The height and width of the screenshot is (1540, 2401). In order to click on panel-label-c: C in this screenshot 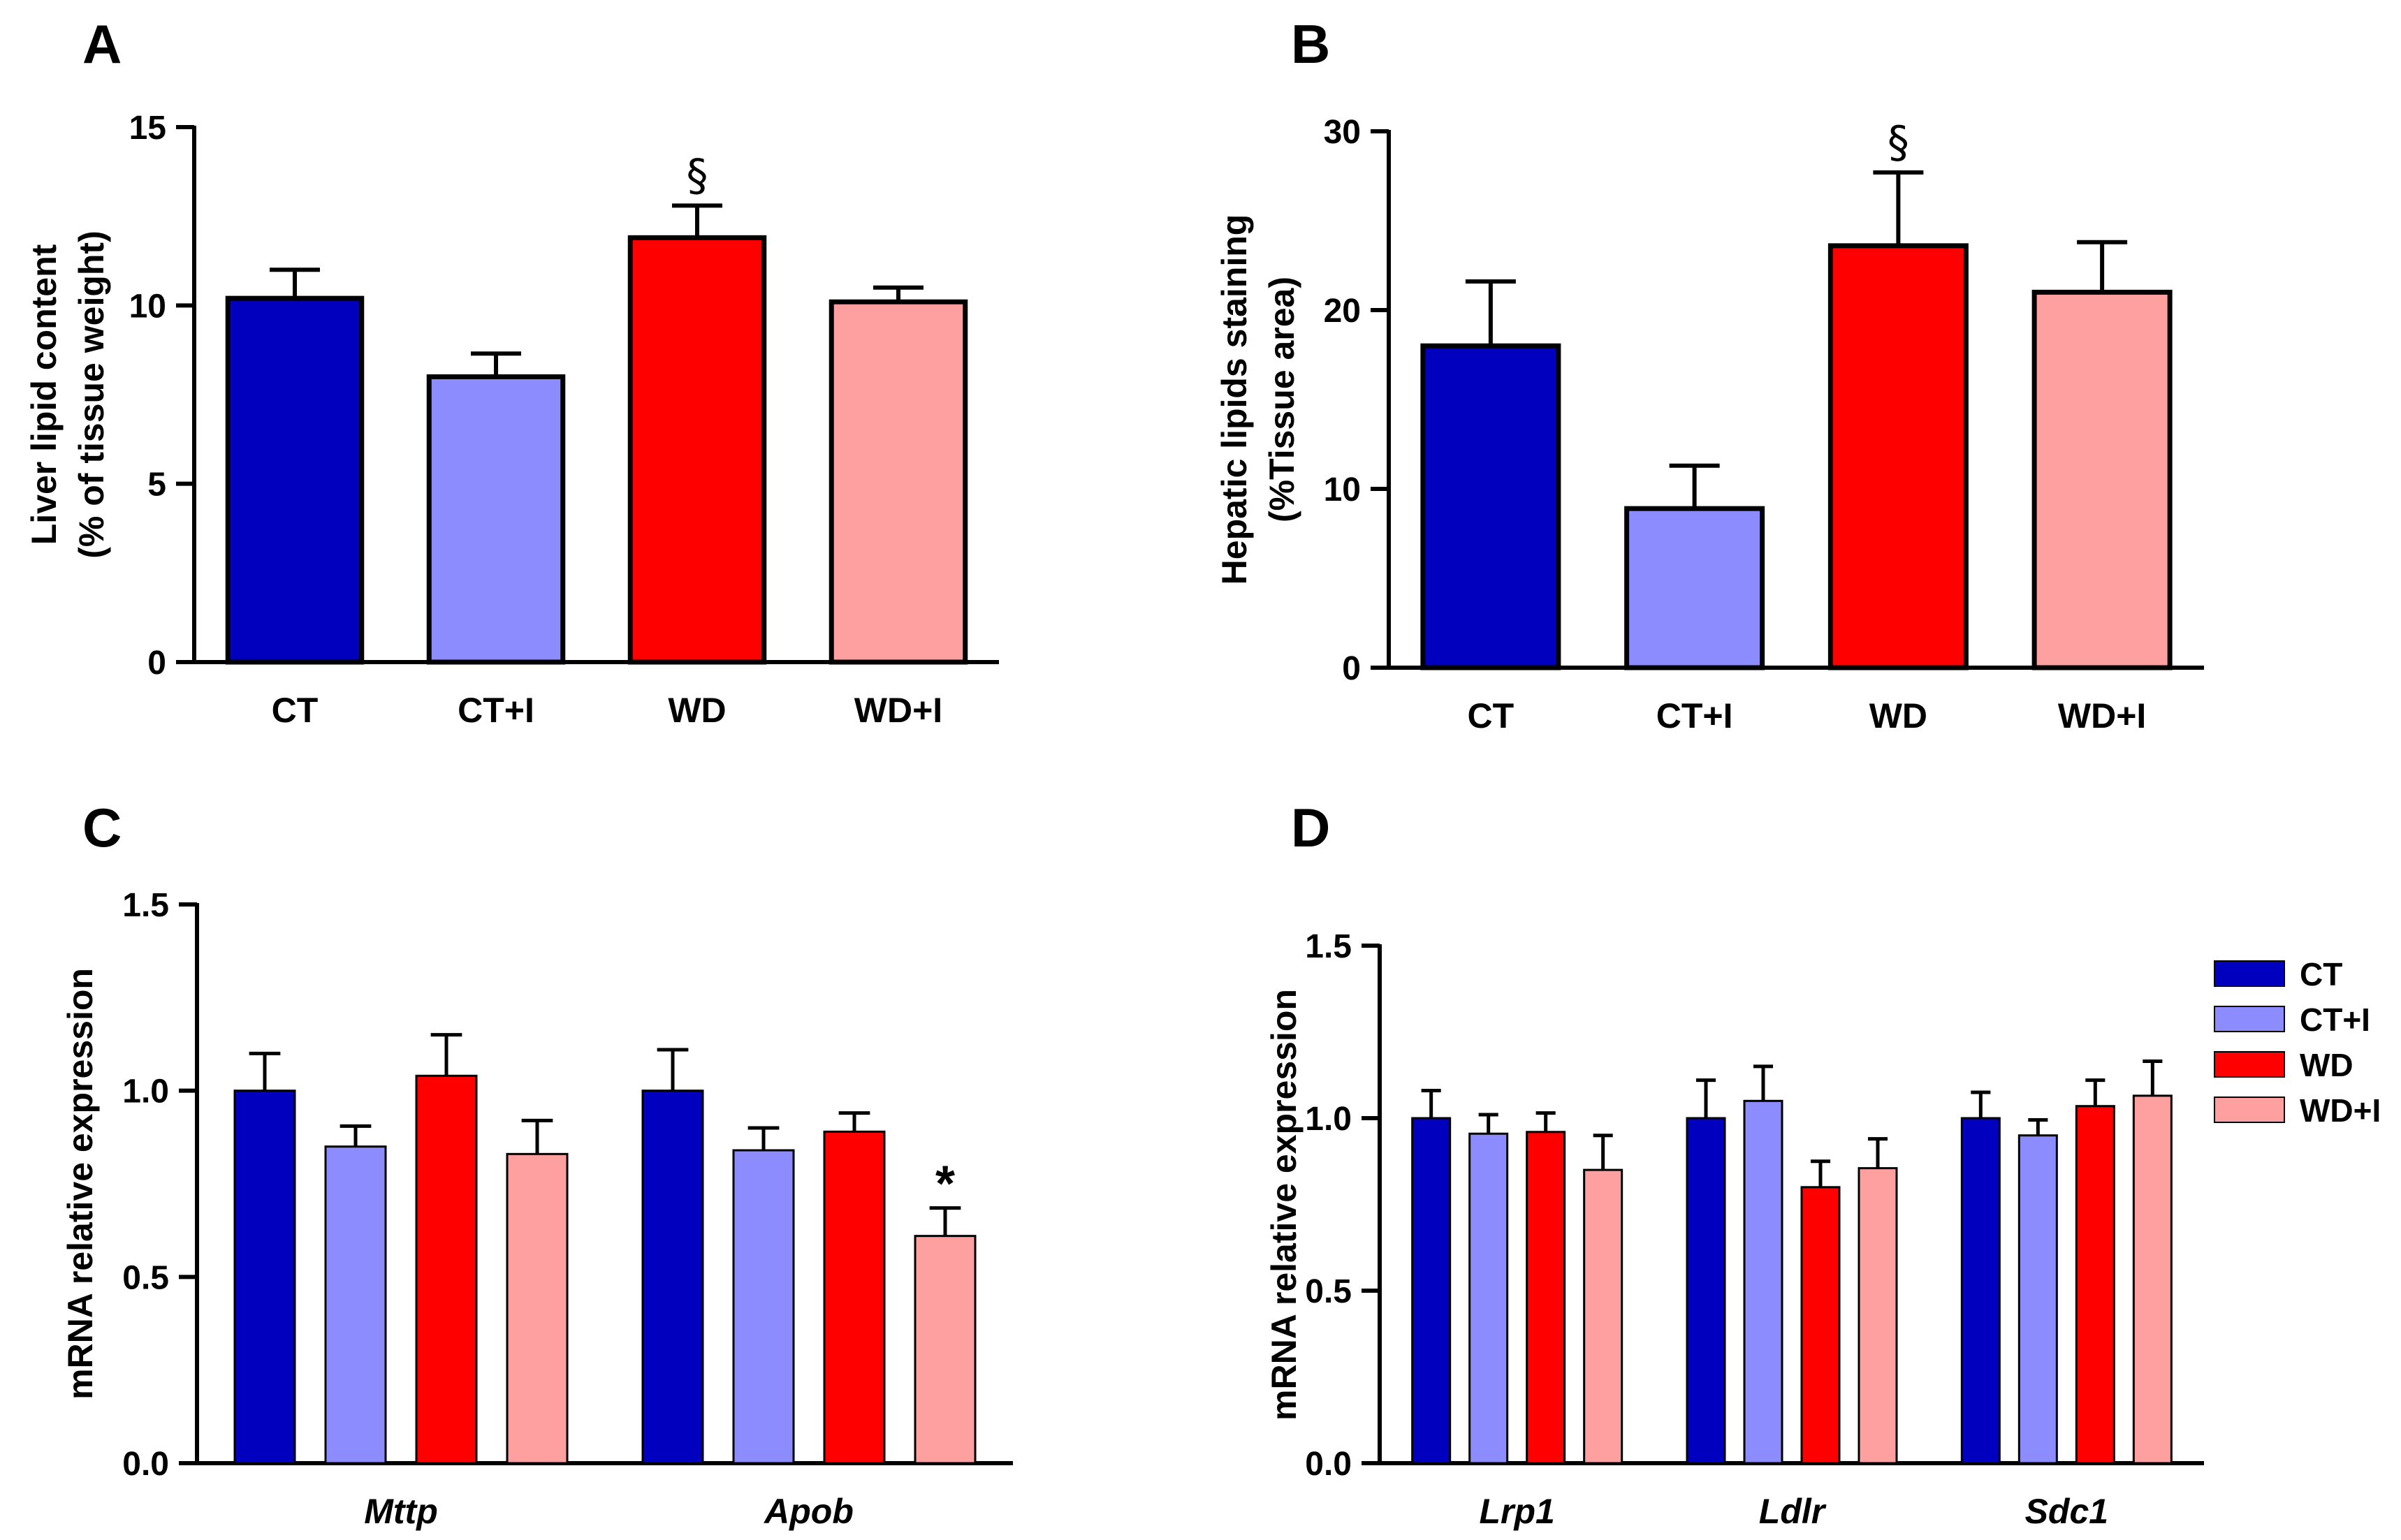, I will do `click(102, 827)`.